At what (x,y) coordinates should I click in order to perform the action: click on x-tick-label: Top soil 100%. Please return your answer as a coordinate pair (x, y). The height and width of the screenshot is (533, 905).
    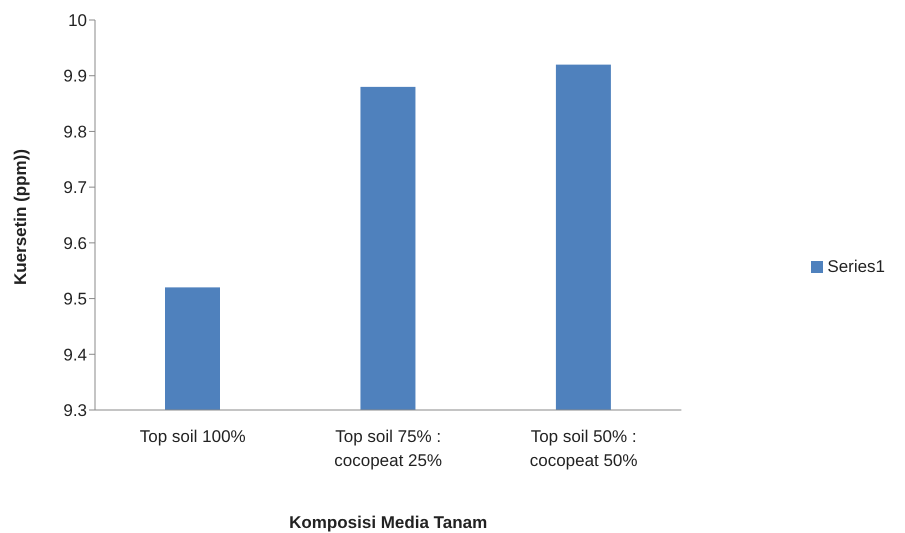
    Looking at the image, I should click on (193, 436).